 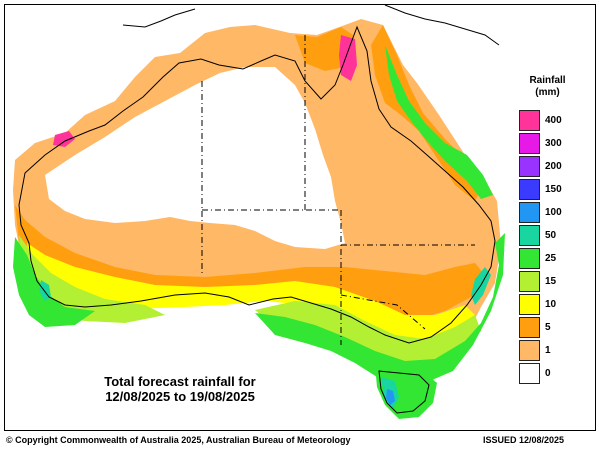 What do you see at coordinates (553, 189) in the screenshot?
I see `legend-label-150: 150` at bounding box center [553, 189].